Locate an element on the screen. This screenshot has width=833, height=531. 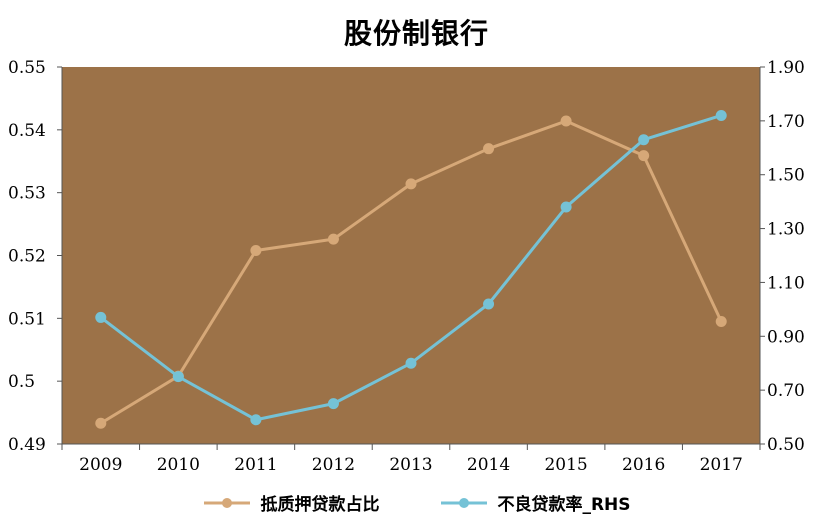
y-right-tick-label: 0.90 is located at coordinates (786, 337).